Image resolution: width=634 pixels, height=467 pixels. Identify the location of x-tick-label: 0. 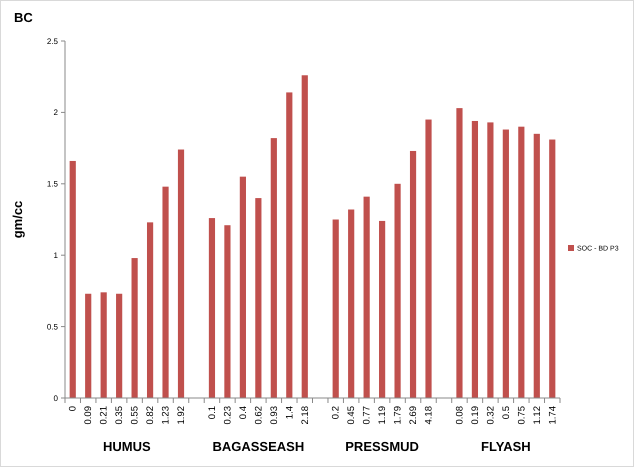
(73, 409).